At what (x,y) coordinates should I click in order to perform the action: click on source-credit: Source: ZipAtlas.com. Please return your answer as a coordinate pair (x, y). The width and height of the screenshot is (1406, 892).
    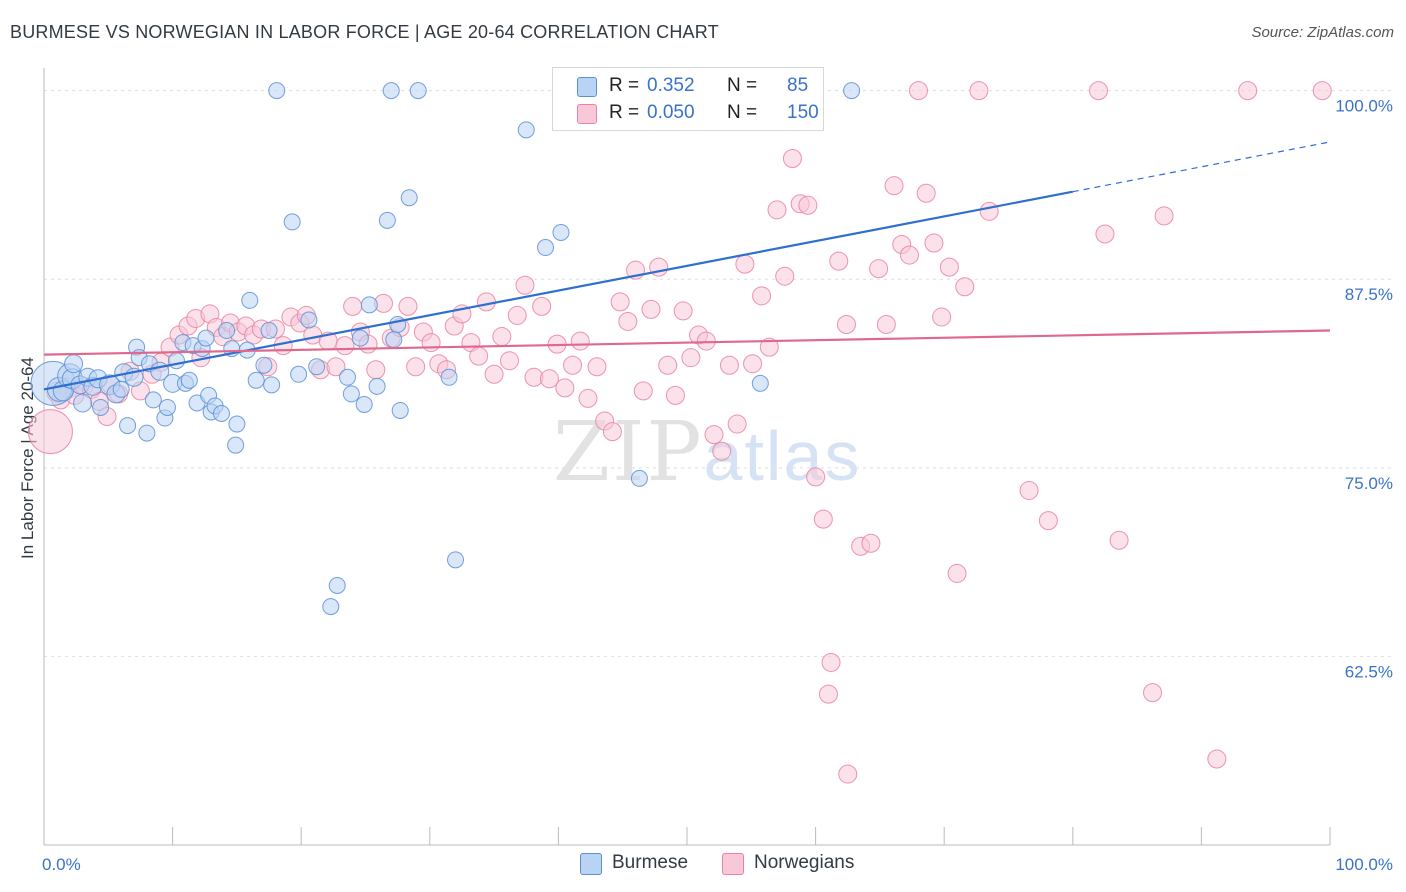
    Looking at the image, I should click on (1322, 32).